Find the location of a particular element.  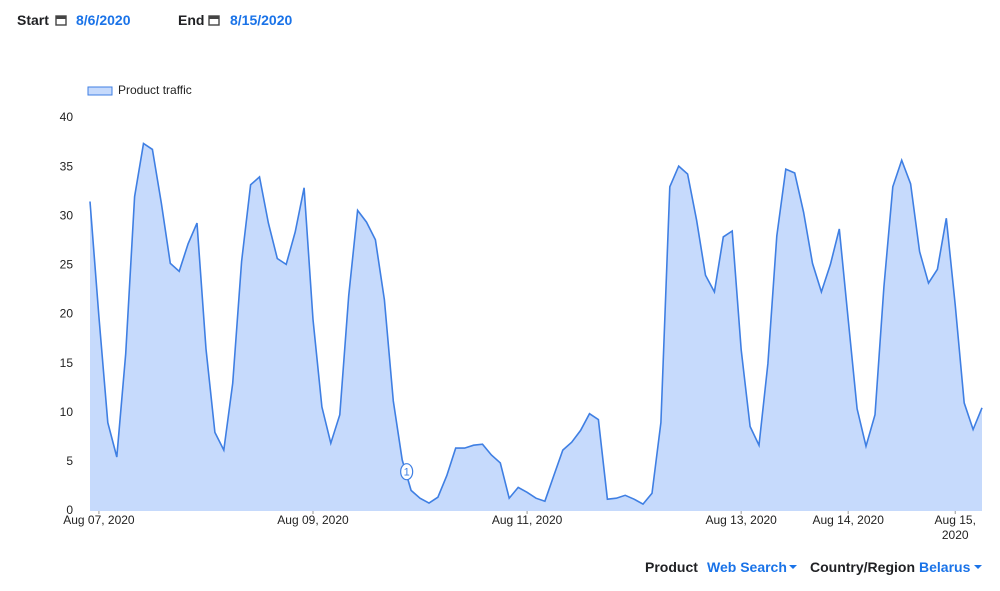

region-label: Country/Region is located at coordinates (862, 567).